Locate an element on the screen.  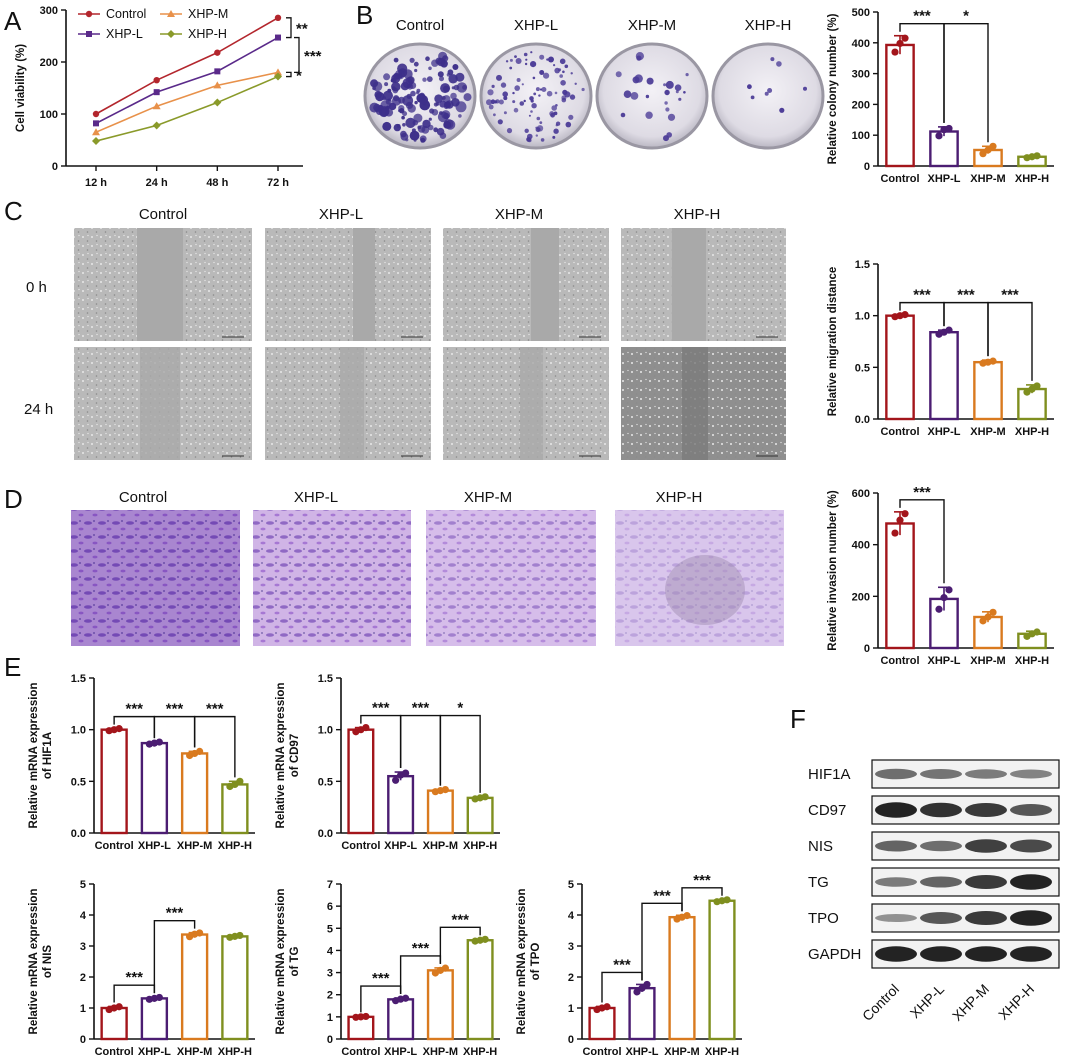
chart-e2-ylabel: of CD97 is located at coordinates (295, 755).